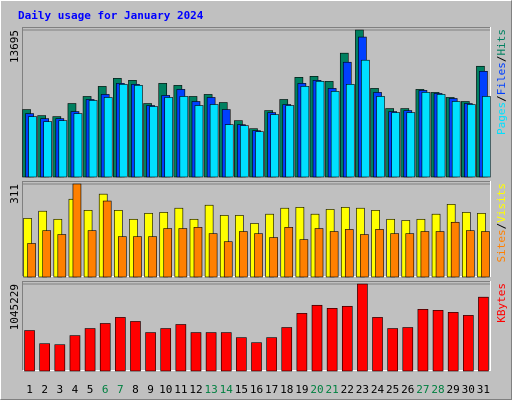 The width and height of the screenshot is (512, 400). Describe the element at coordinates (29, 389) in the screenshot. I see `x-tick-label: 1` at that location.